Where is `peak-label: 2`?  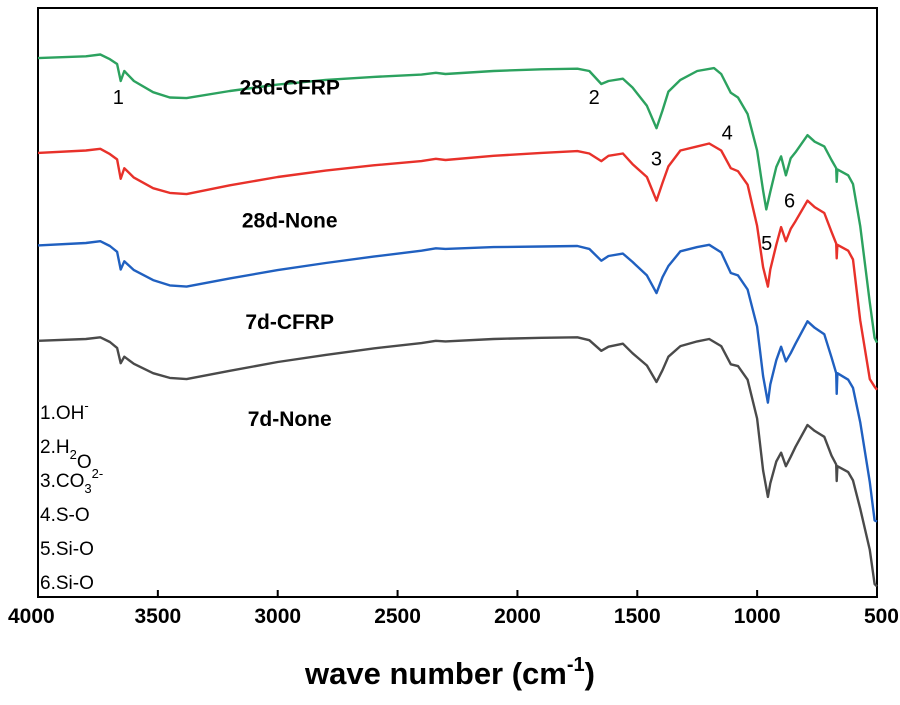 peak-label: 2 is located at coordinates (594, 98).